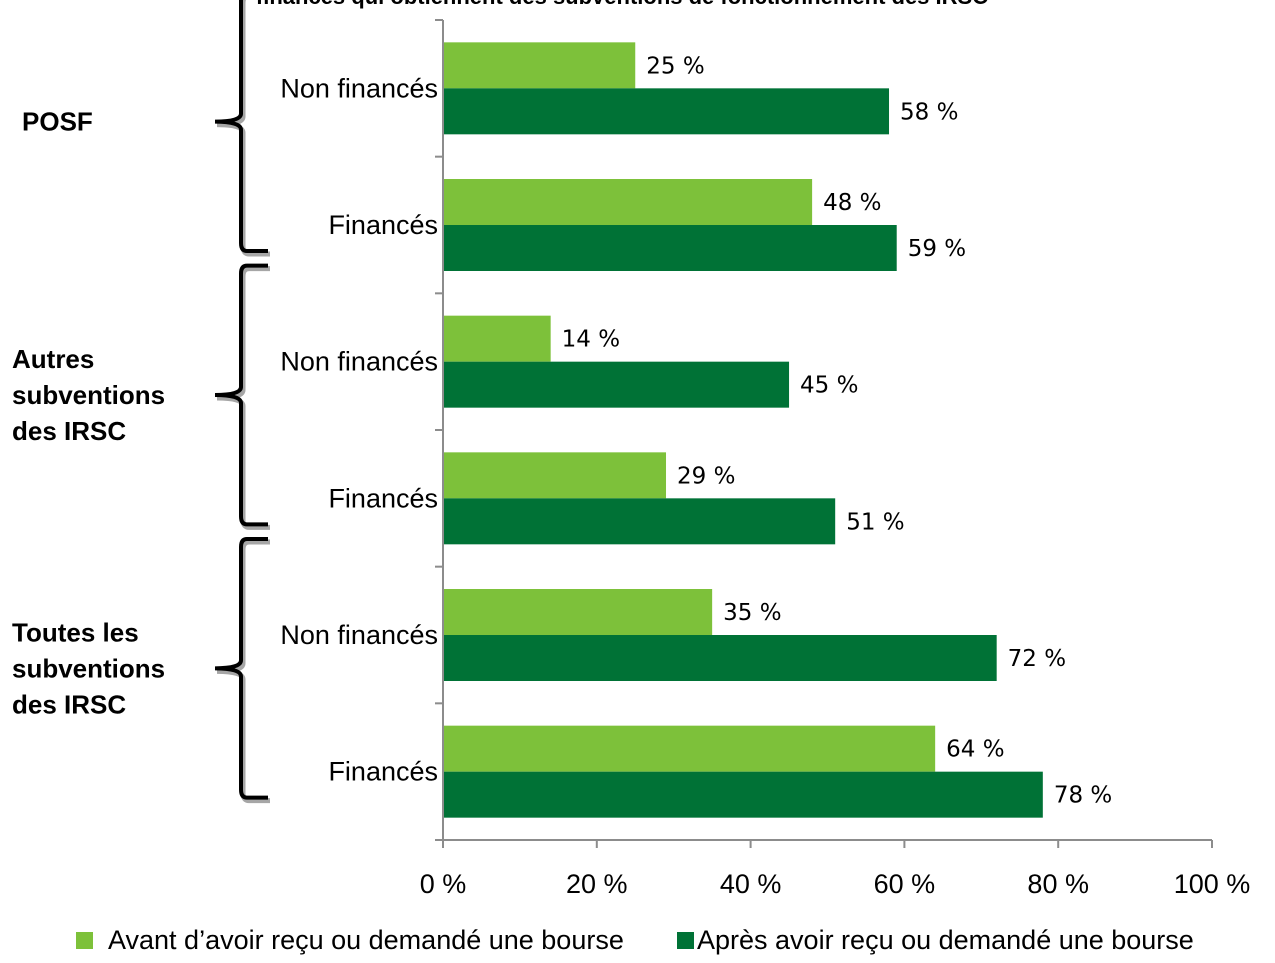 The image size is (1275, 963). Describe the element at coordinates (937, 249) in the screenshot. I see `data-label: 59 %` at that location.